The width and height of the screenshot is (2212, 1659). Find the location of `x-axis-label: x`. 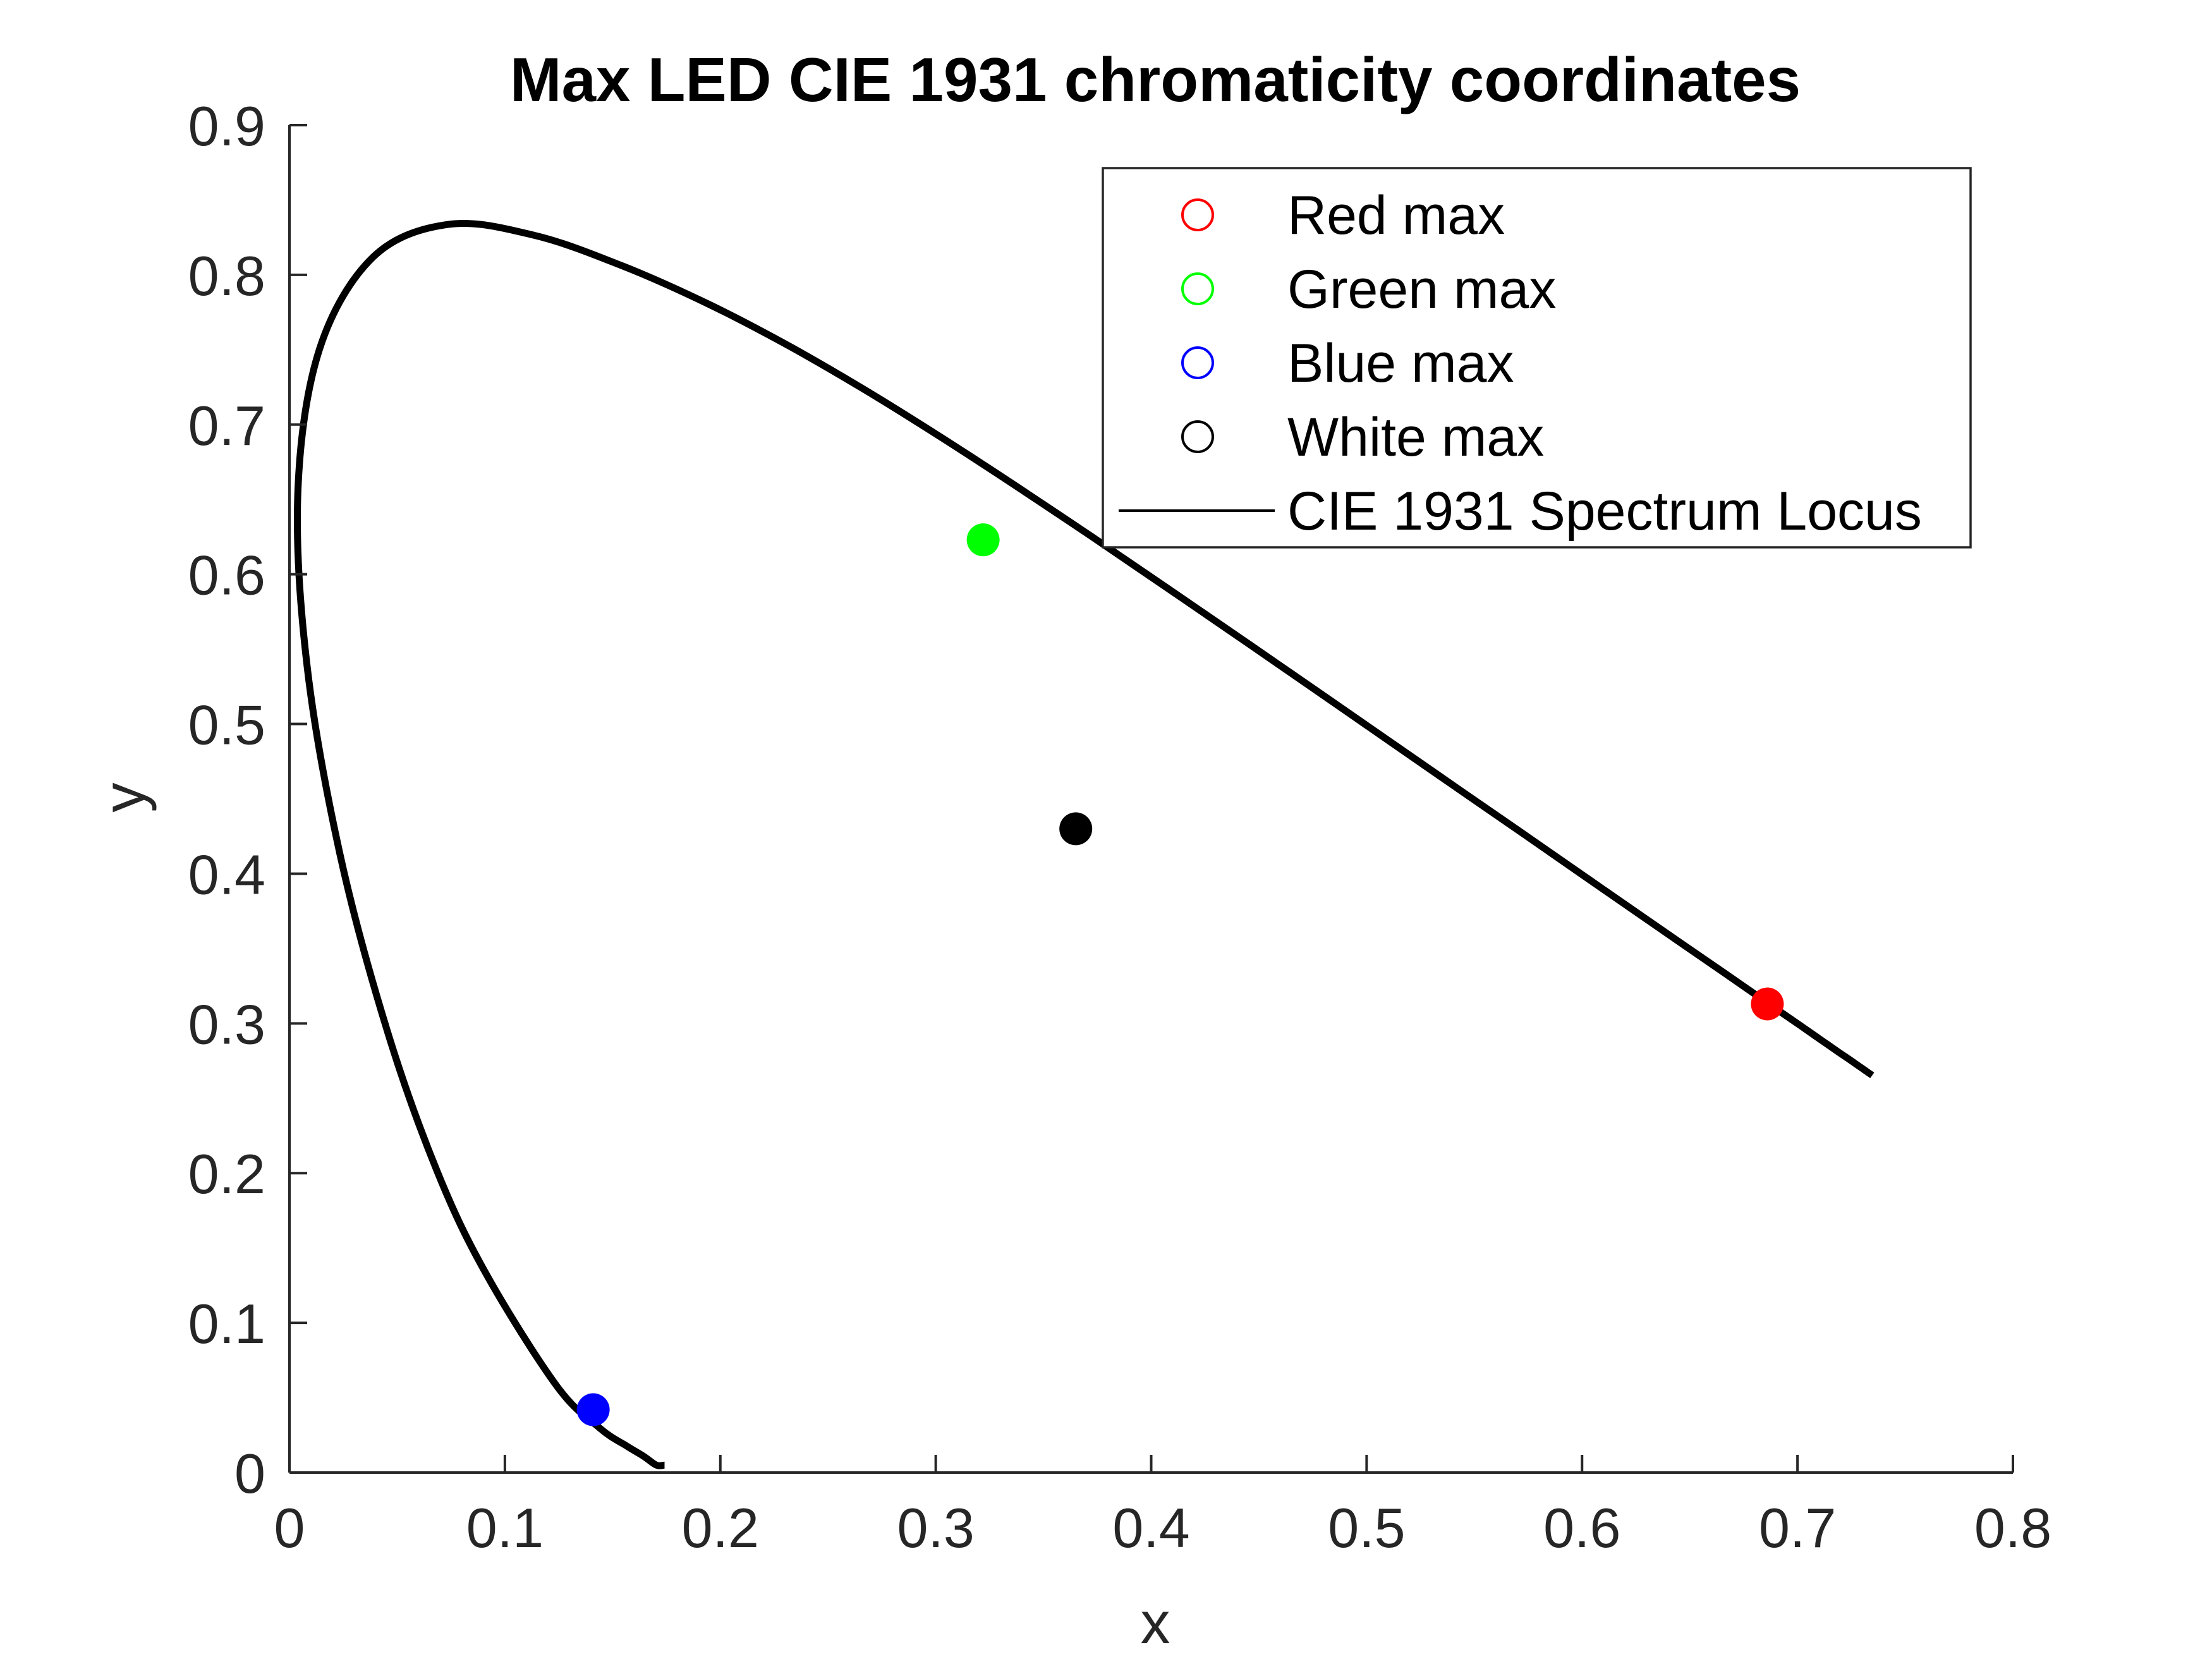

x-axis-label: x is located at coordinates (1155, 1622).